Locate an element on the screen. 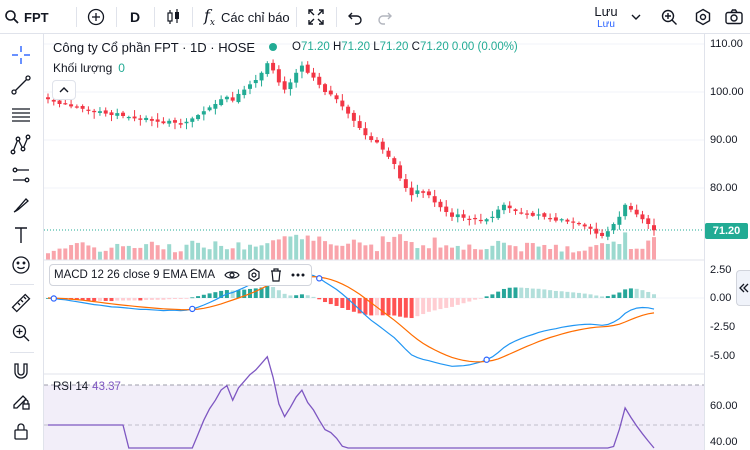  price-scale is located at coordinates (727, 242).